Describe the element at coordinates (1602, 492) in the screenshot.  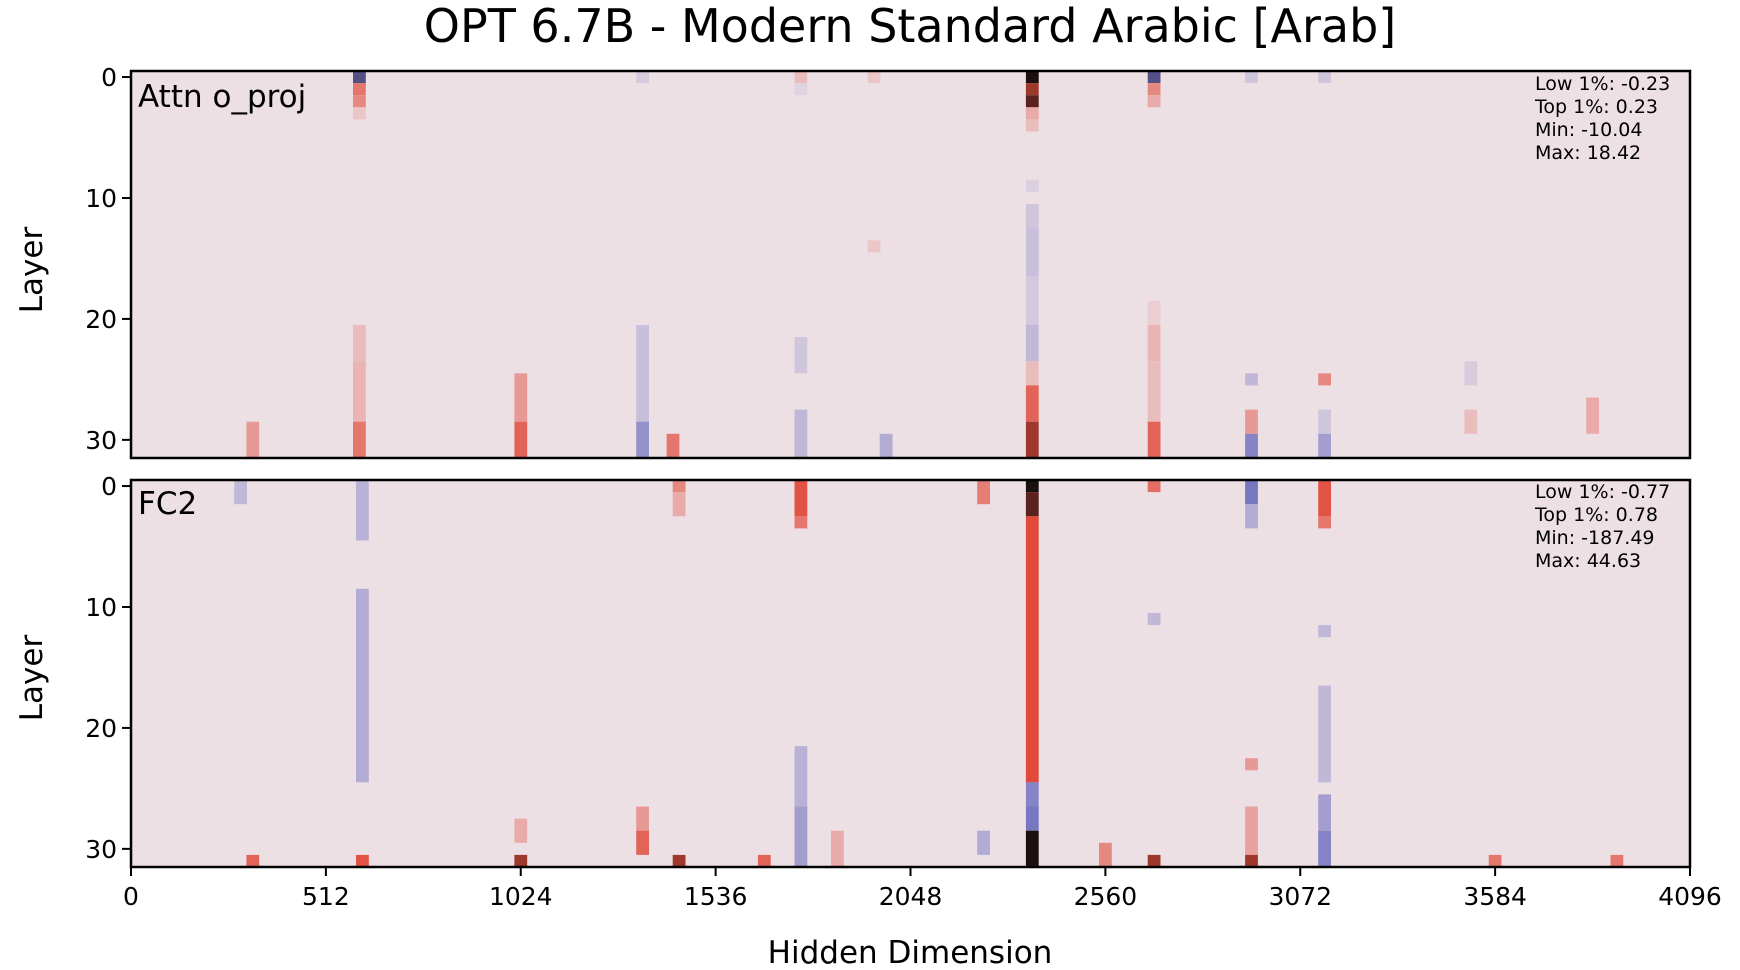
I see `stat-low: Low 1%: -0.77` at that location.